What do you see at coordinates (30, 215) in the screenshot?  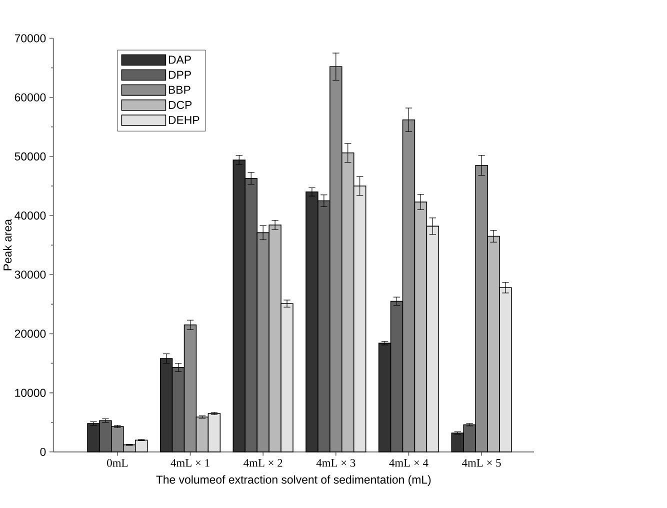 I see `y-tick-label: 40000` at bounding box center [30, 215].